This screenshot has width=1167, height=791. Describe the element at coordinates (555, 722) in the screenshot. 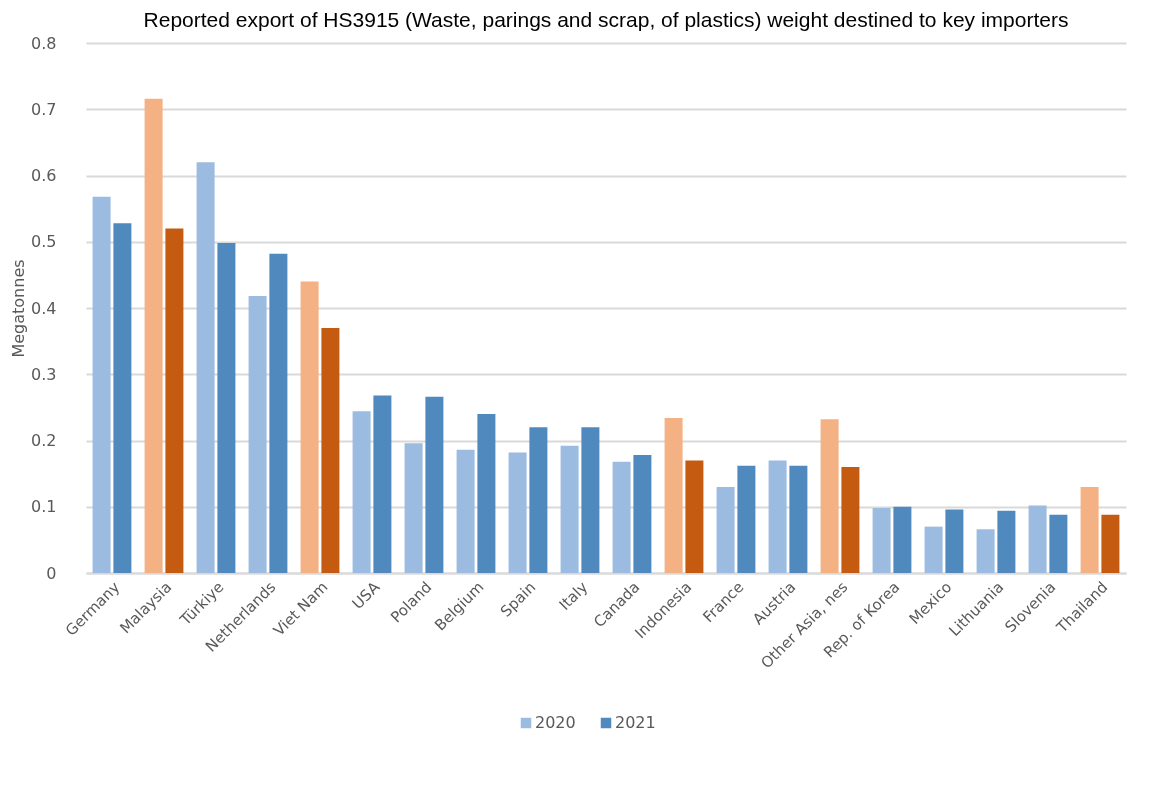

I see `legend-label: 2020` at that location.